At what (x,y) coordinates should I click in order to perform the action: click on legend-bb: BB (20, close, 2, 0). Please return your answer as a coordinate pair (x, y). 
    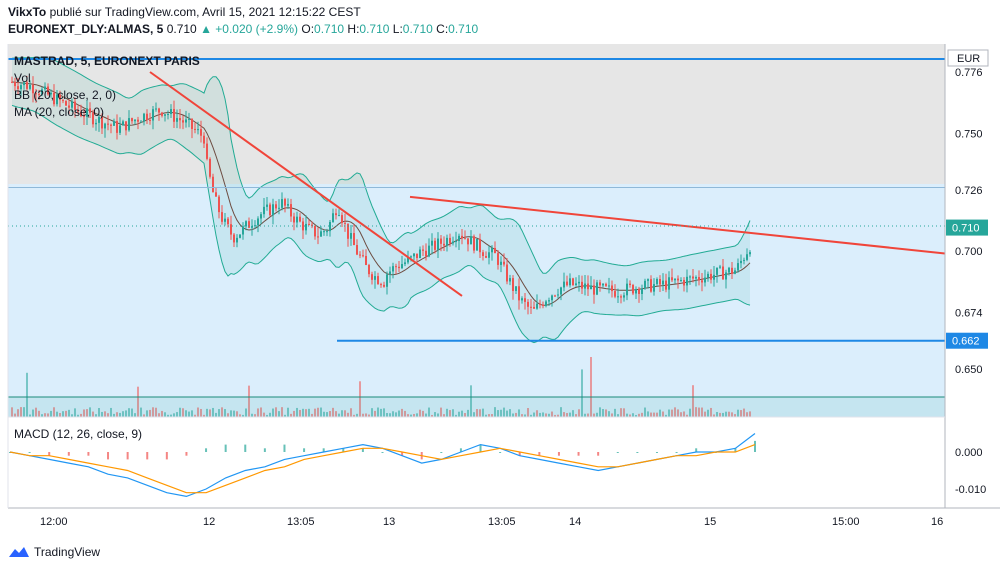
    Looking at the image, I should click on (65, 95).